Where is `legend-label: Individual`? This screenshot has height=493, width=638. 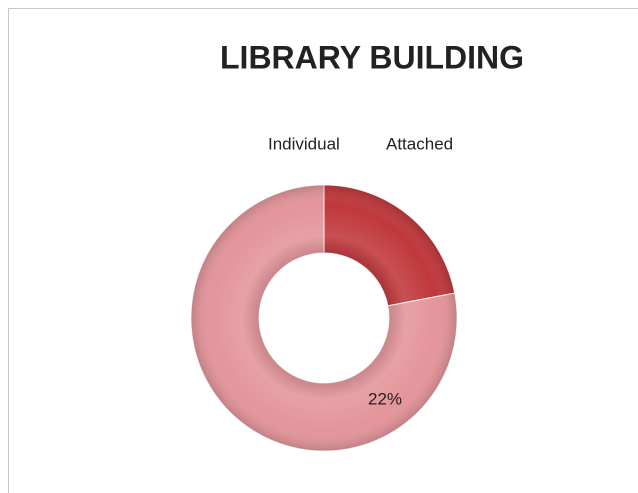
legend-label: Individual is located at coordinates (304, 143).